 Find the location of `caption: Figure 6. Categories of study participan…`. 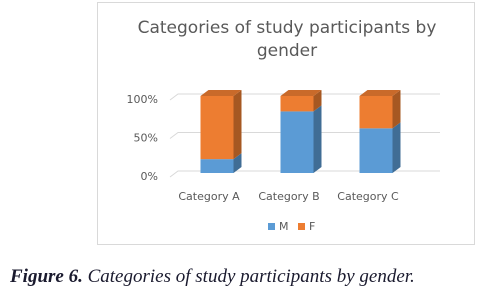

caption: Figure 6. Categories of study participan… is located at coordinates (212, 277).